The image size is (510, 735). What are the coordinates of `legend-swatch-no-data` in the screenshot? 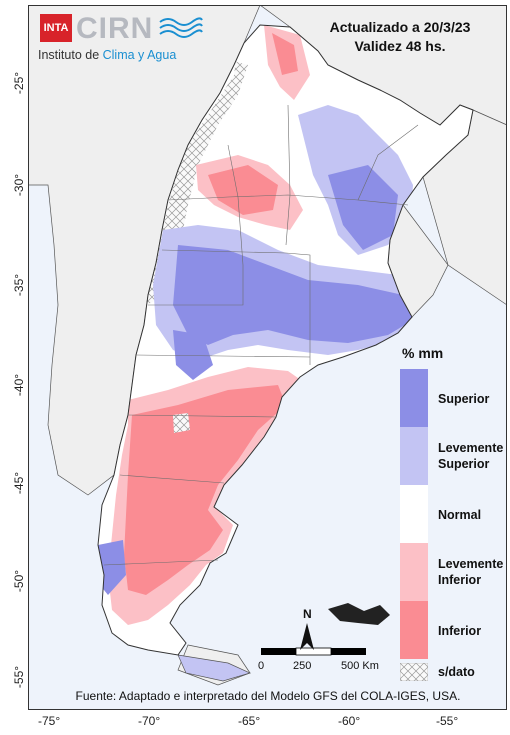 It's located at (414, 672).